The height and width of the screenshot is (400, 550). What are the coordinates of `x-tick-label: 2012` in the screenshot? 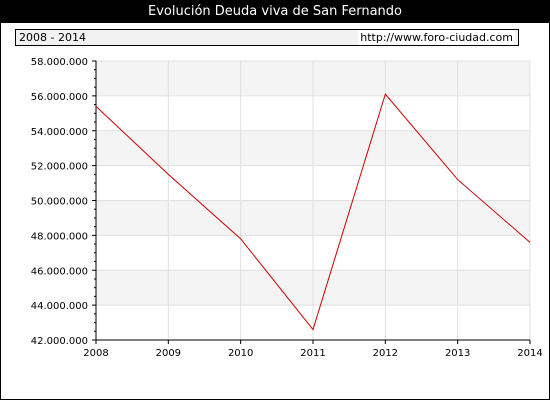 It's located at (385, 353).